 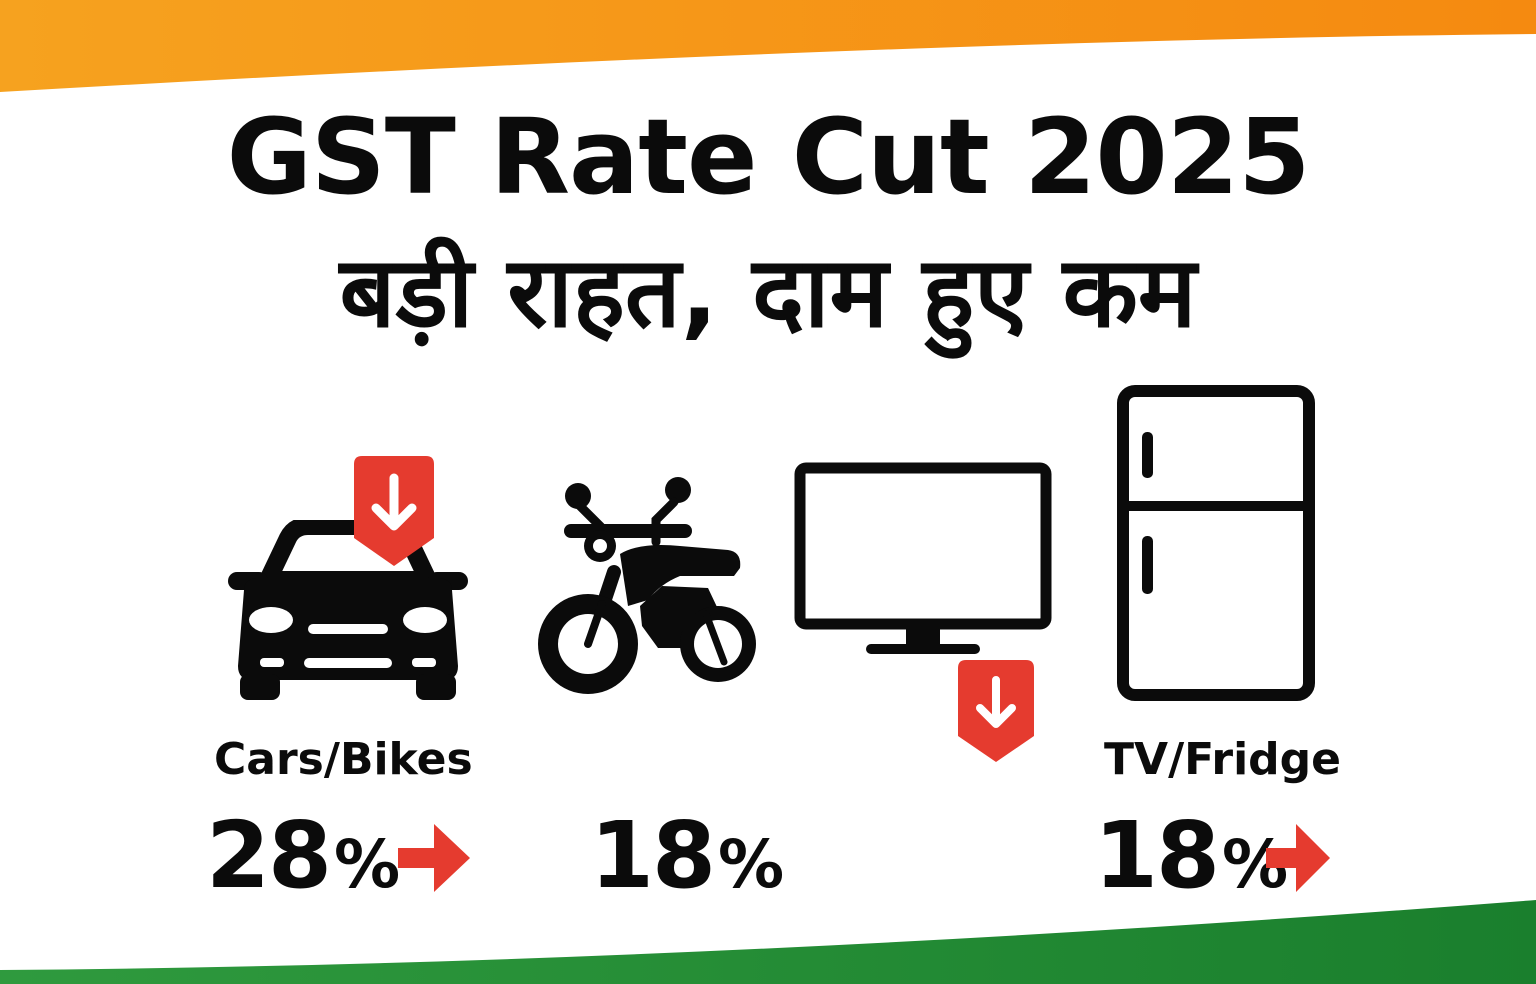 I want to click on refrigerator-icon, so click(x=1216, y=543).